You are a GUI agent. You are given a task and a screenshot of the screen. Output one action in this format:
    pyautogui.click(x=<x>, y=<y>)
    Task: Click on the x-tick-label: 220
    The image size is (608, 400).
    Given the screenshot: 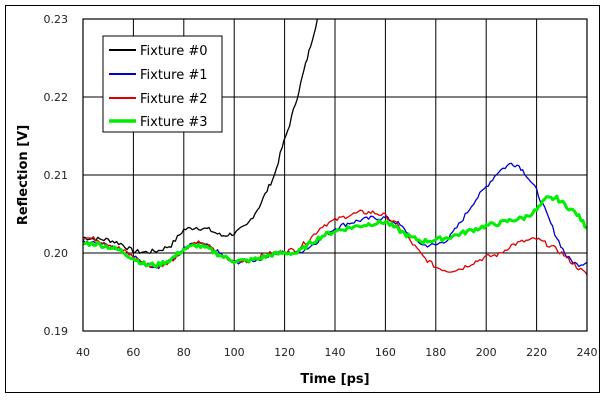 What is the action you would take?
    pyautogui.click(x=536, y=352)
    